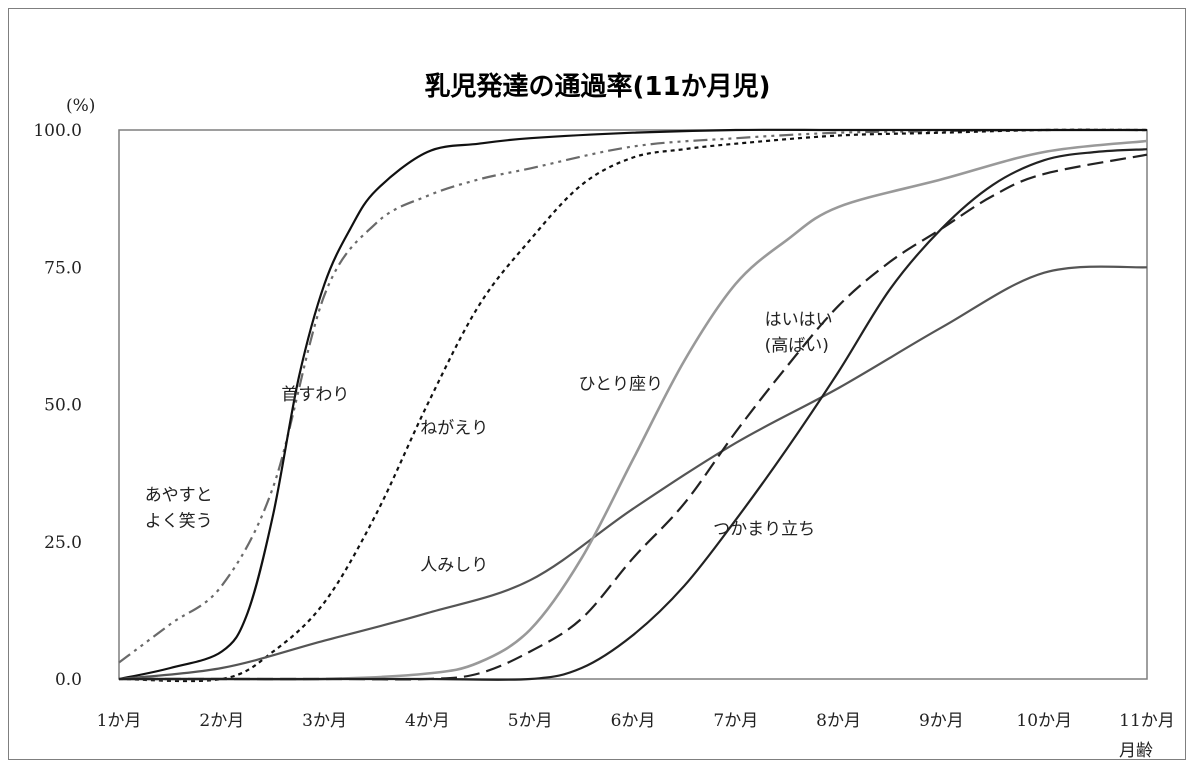 This screenshot has height=768, width=1195. Describe the element at coordinates (621, 385) in the screenshot. I see `curve-label-hitorizuwari: ひとり座り` at that location.